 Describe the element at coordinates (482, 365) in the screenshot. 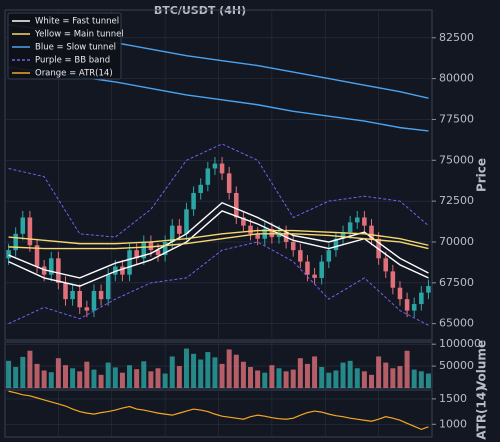

I see `volume-axis-label: Volume` at that location.